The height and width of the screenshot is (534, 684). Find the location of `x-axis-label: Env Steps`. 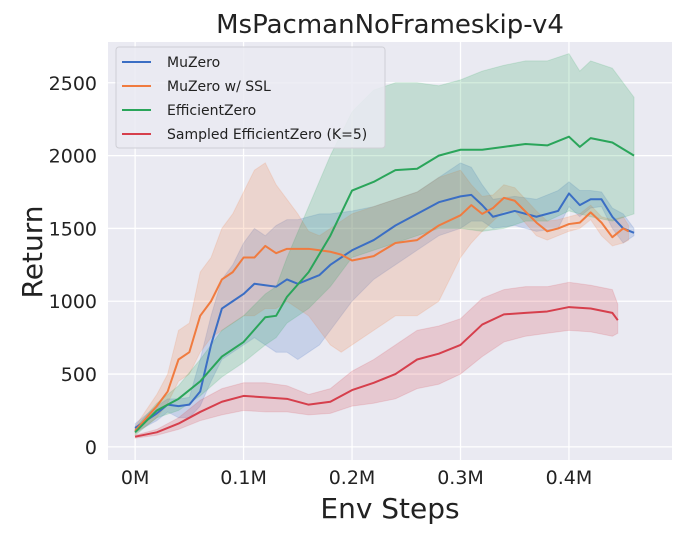

x-axis-label: Env Steps is located at coordinates (389, 508).